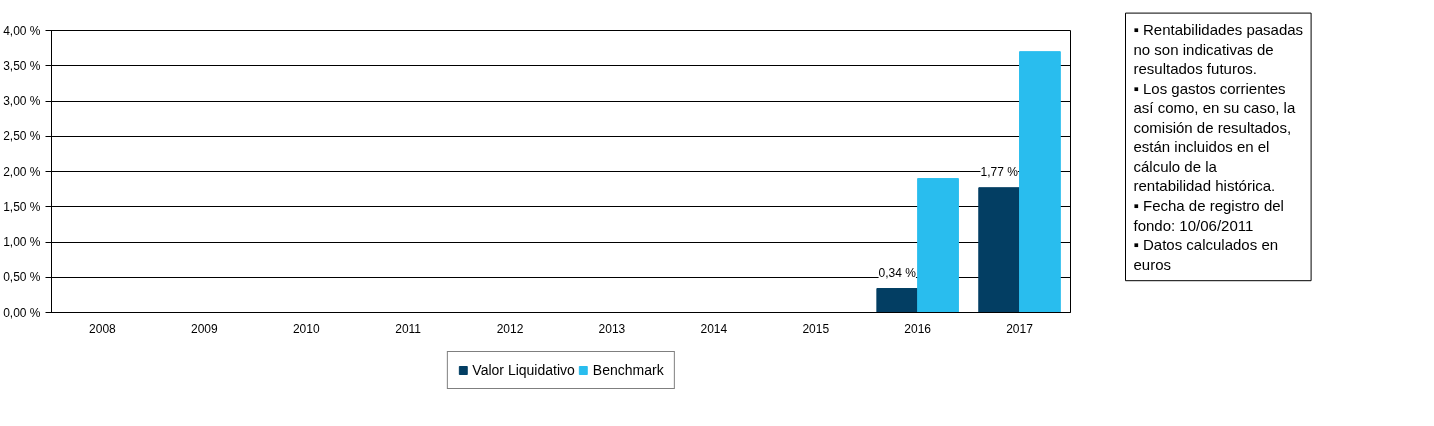 The height and width of the screenshot is (426, 1434). What do you see at coordinates (1218, 49) in the screenshot?
I see `text: ▪ Rentabilidades pasadas no son indicativas de resultados futuros.` at bounding box center [1218, 49].